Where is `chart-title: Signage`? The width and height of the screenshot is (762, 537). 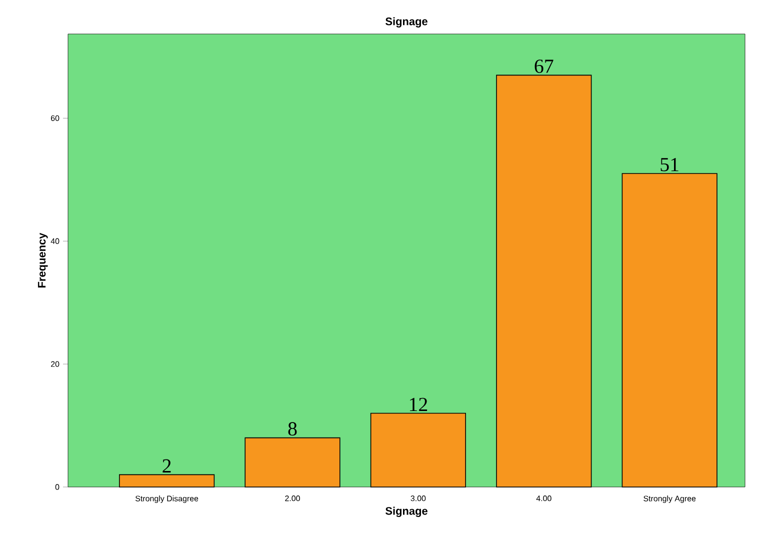
chart-title: Signage is located at coordinates (407, 22).